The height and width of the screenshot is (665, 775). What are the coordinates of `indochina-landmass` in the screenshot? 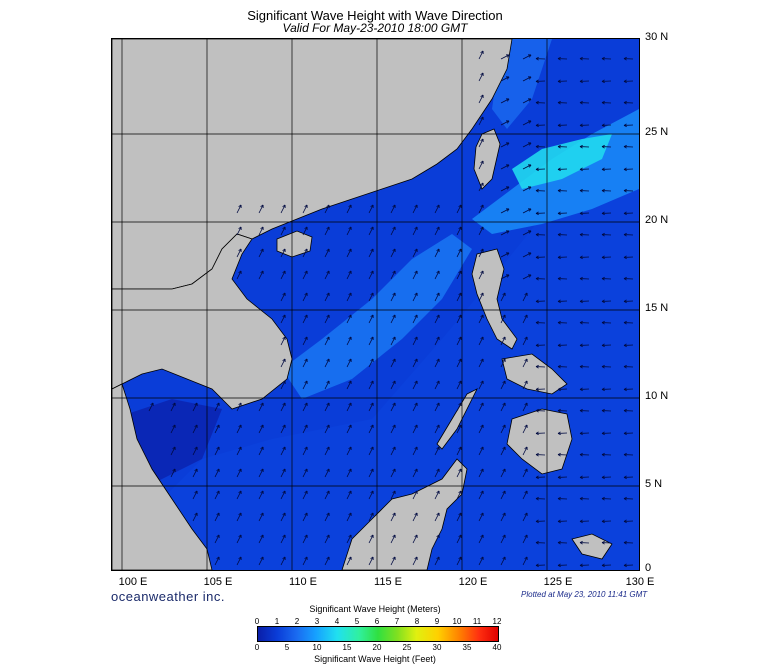 It's located at (202, 321).